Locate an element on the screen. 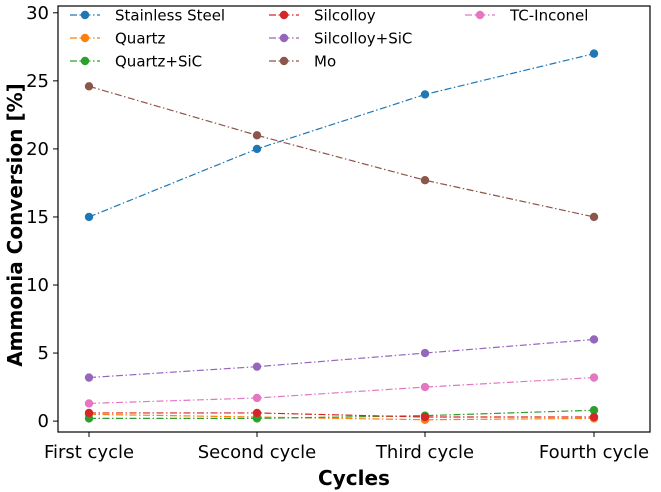 This screenshot has height=492, width=661. series-tc-inconel is located at coordinates (341, 390).